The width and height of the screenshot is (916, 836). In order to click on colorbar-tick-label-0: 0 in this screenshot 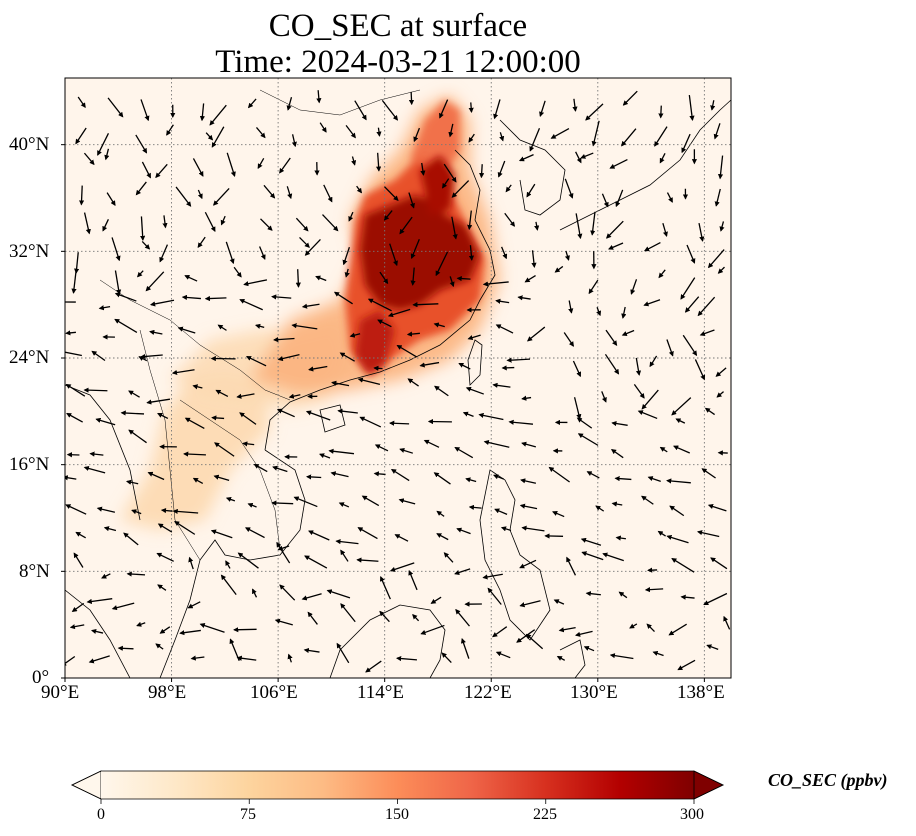, I will do `click(101, 814)`.